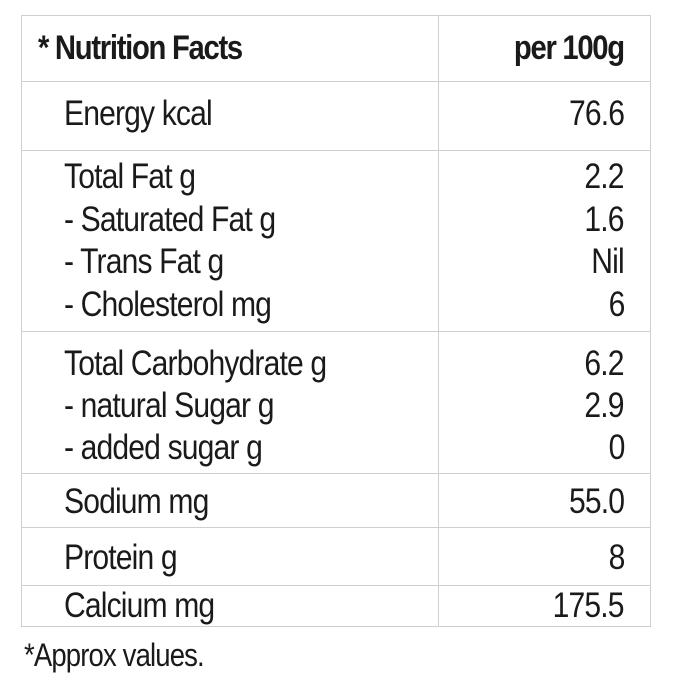  I want to click on nutrient-value: 175.5, so click(588, 605).